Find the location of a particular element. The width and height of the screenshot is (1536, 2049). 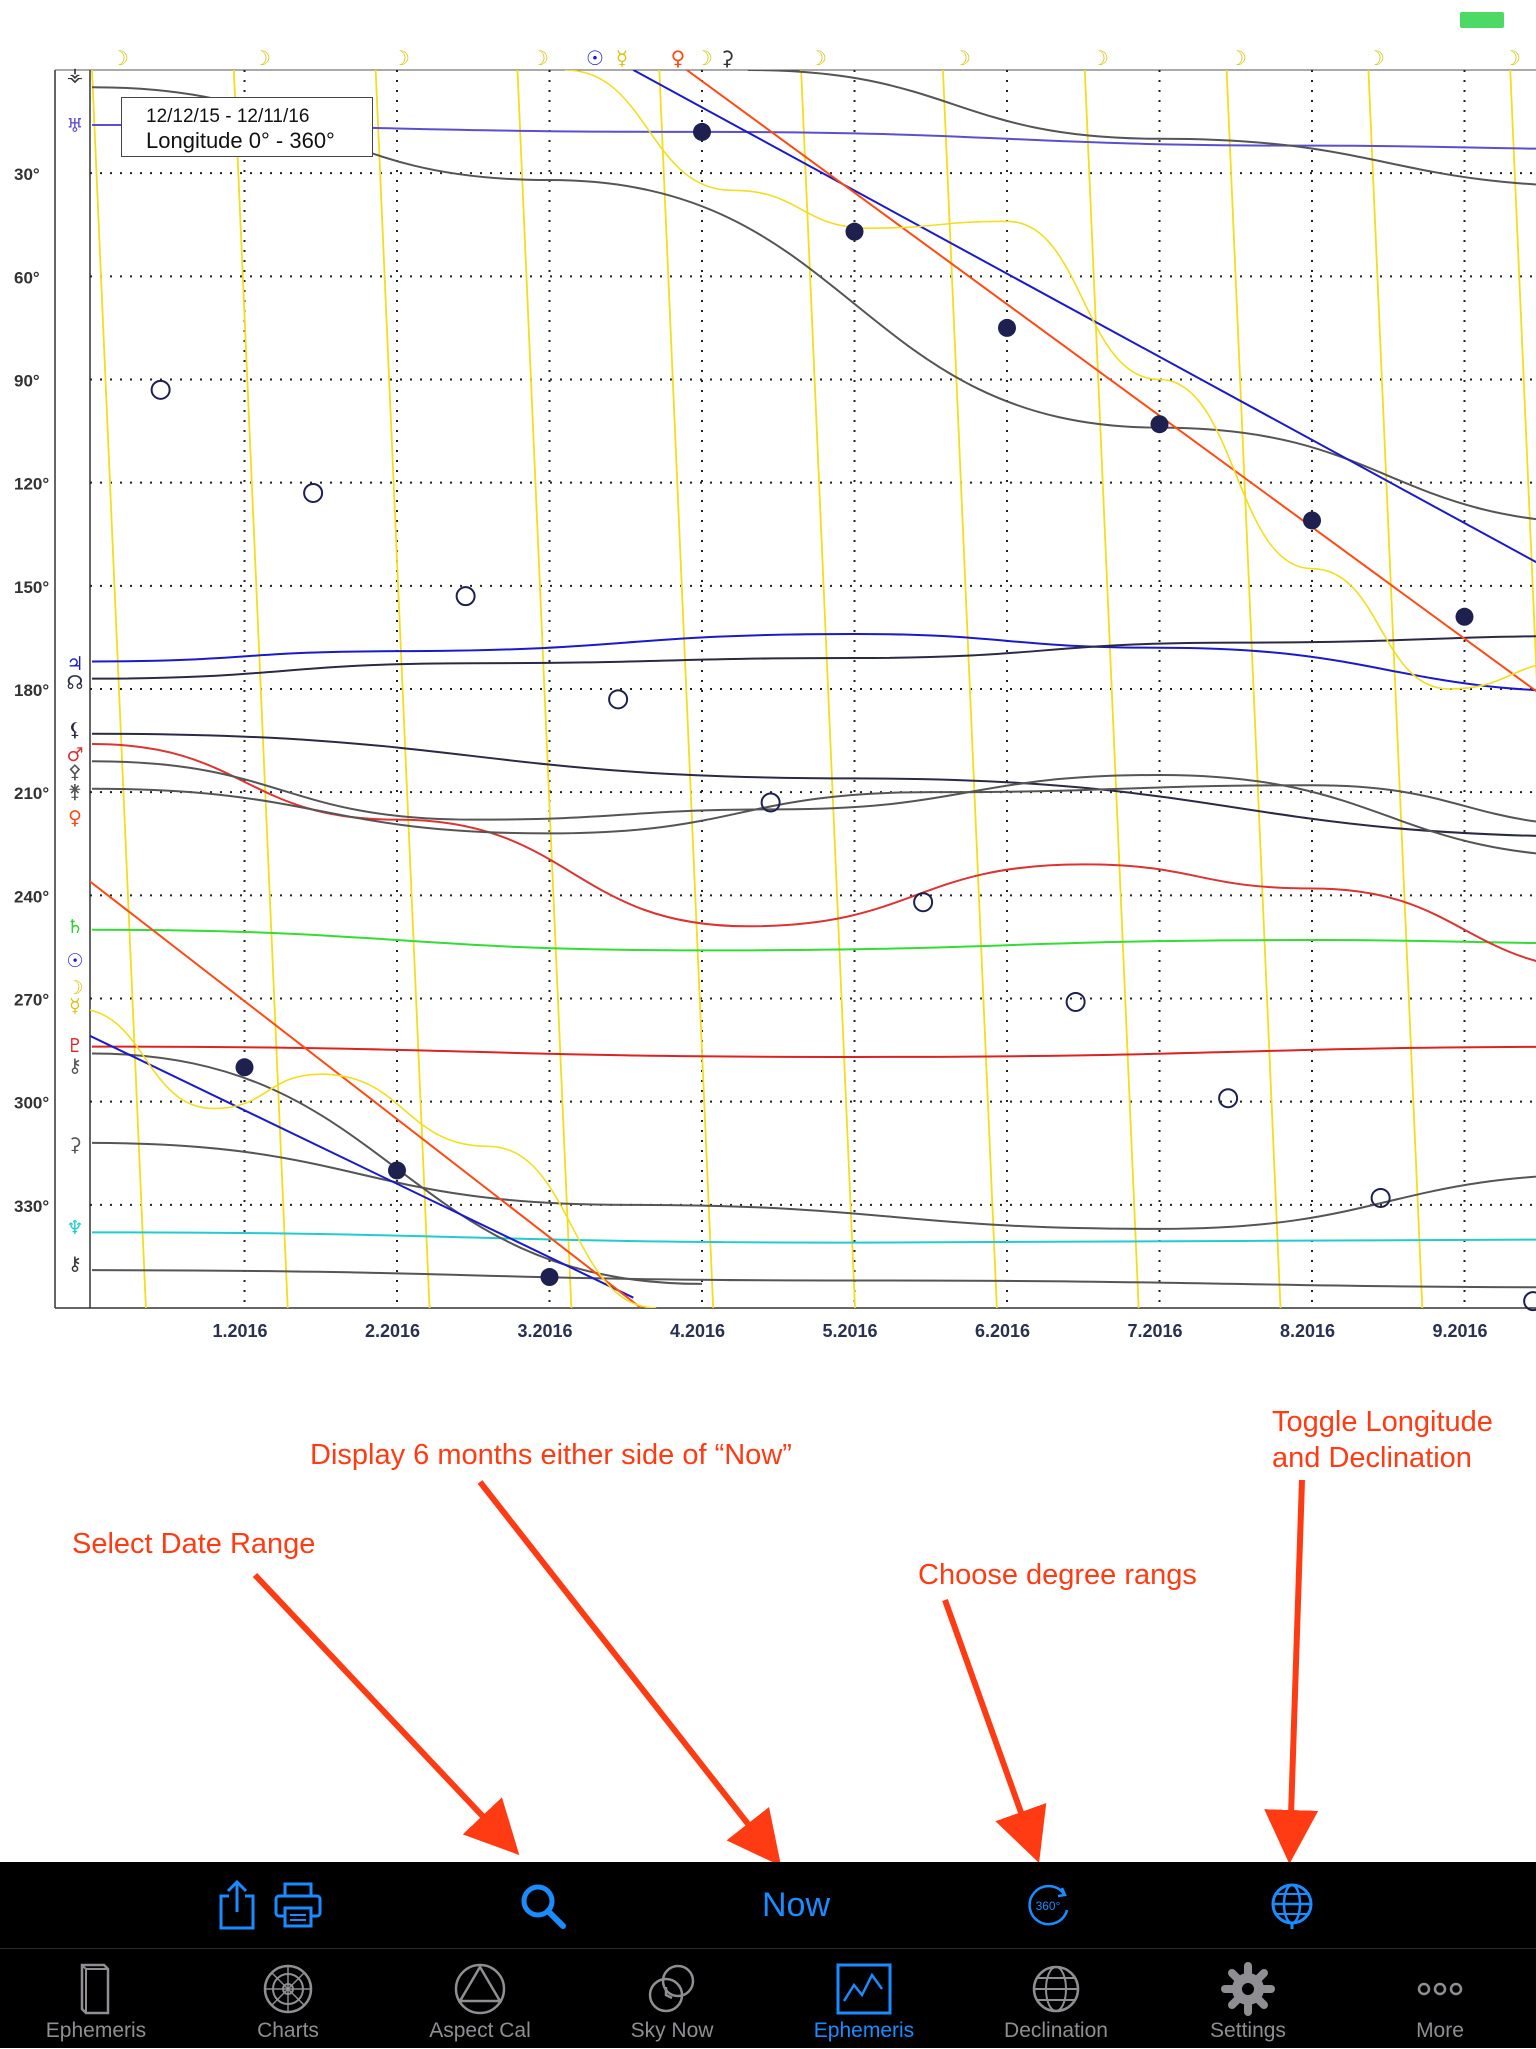

left-planet-glyph: ⚸ is located at coordinates (75, 730).